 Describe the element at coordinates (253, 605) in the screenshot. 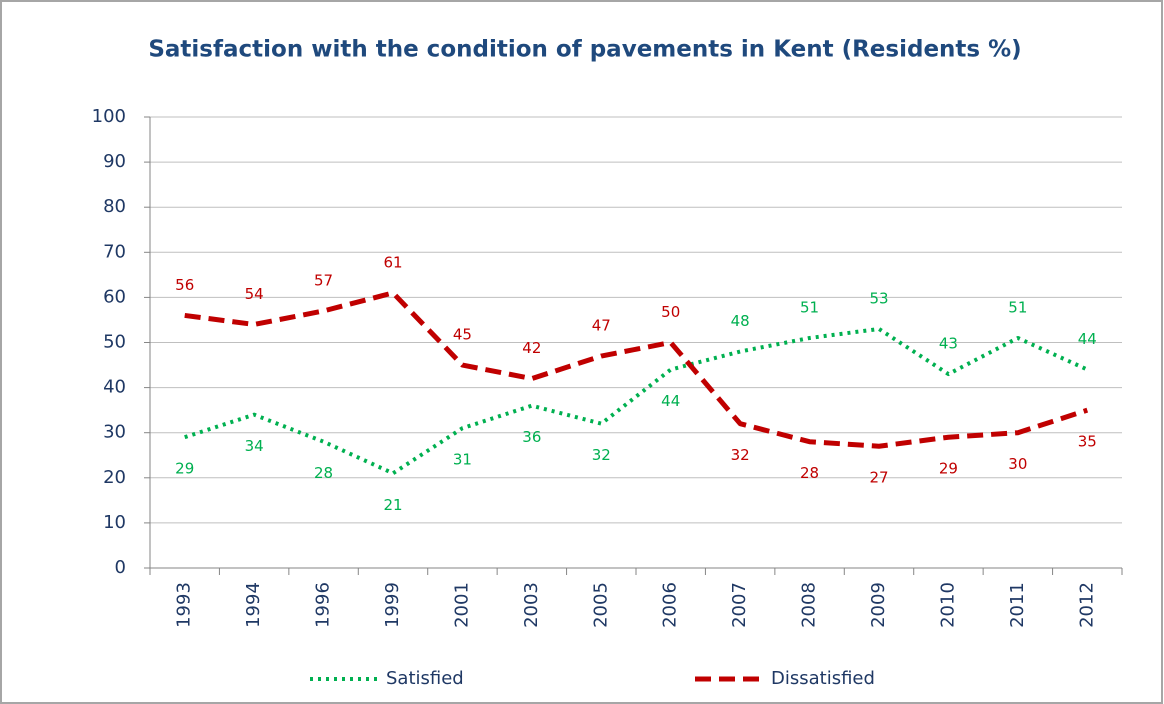

I see `x-tick-label: 1994` at that location.